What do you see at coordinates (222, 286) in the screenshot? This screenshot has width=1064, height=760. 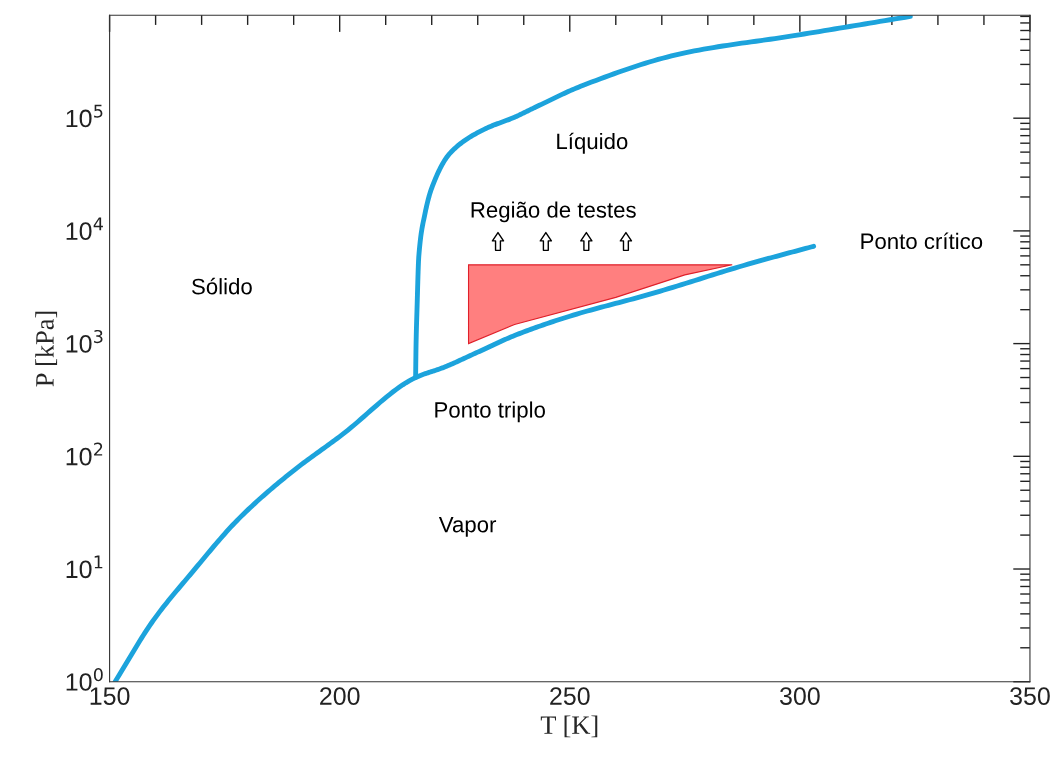 I see `annotation: Sólido` at bounding box center [222, 286].